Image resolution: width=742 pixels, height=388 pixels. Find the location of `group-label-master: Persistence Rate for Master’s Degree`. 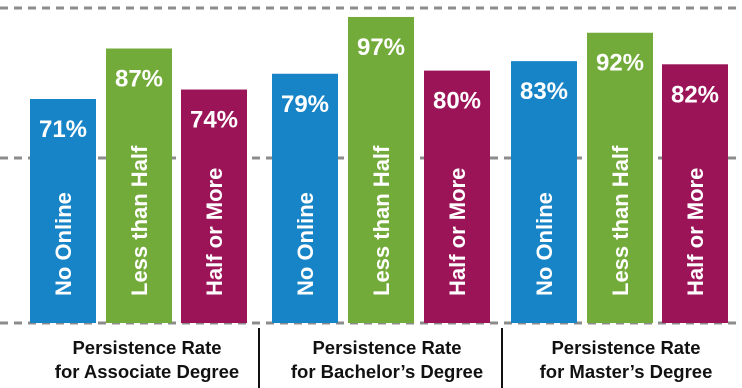

group-label-master: Persistence Rate for Master’s Degree is located at coordinates (626, 360).